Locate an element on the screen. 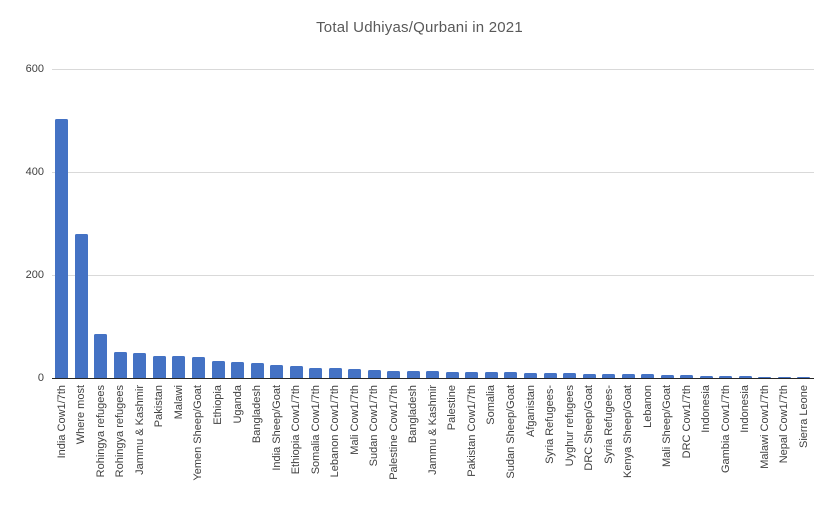  x-tick-label: Lebanon is located at coordinates (647, 406).